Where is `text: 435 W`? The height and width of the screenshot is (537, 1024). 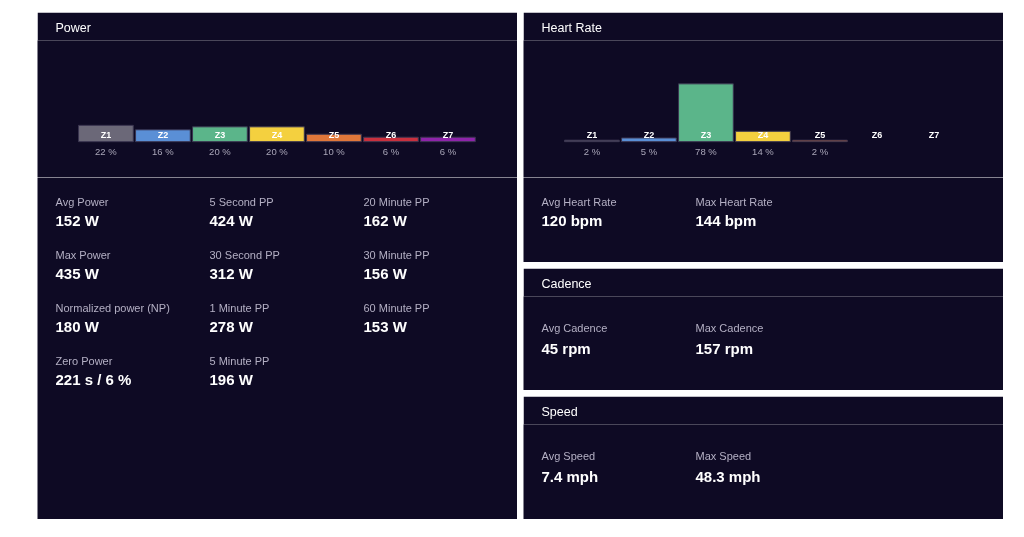 text: 435 W is located at coordinates (77, 273).